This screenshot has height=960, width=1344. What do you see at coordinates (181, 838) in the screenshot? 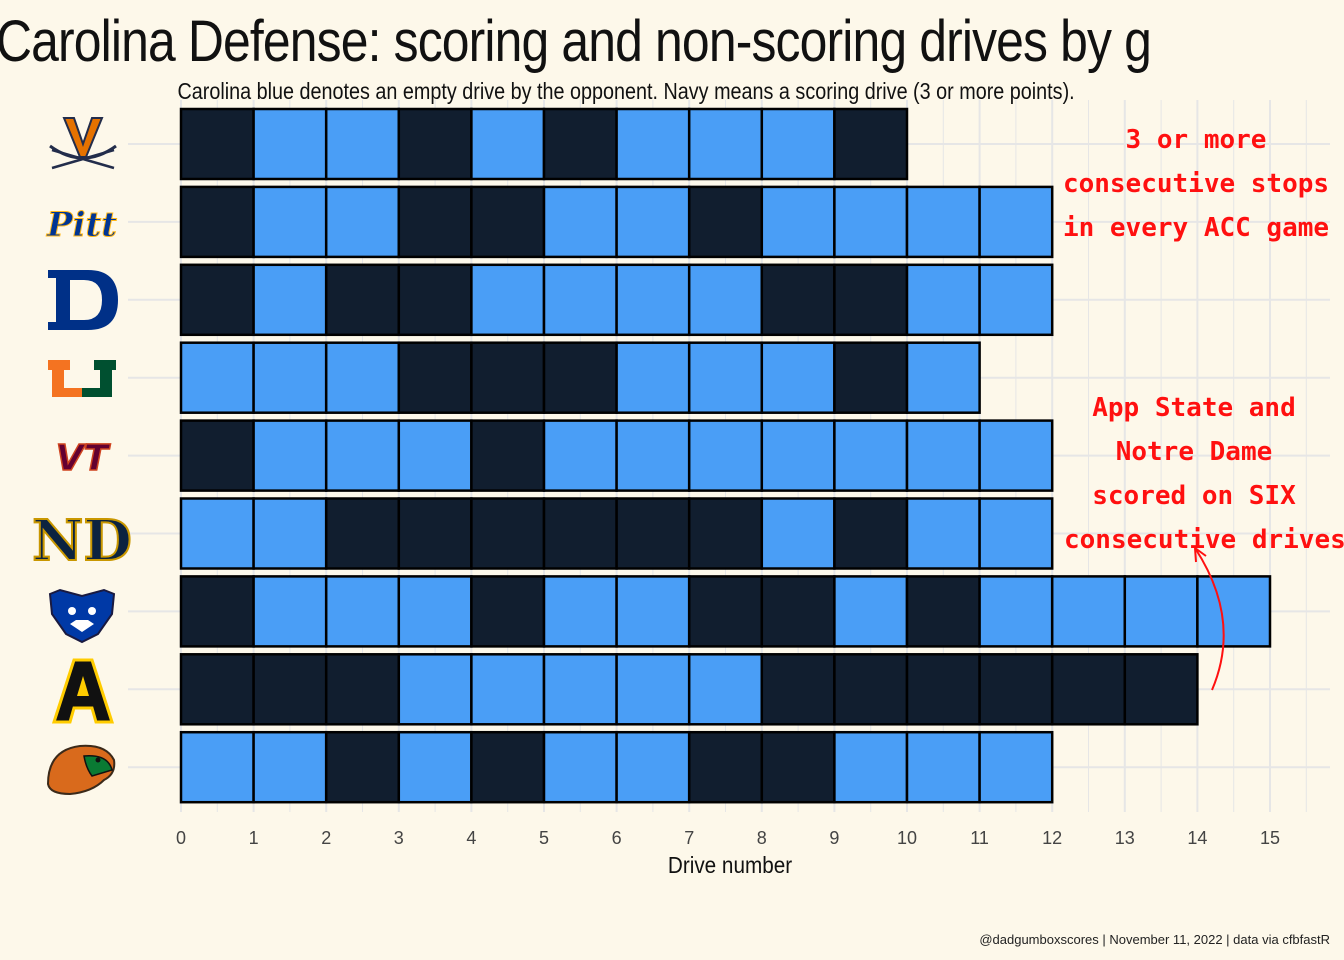
I see `x-tick-label: 0` at bounding box center [181, 838].